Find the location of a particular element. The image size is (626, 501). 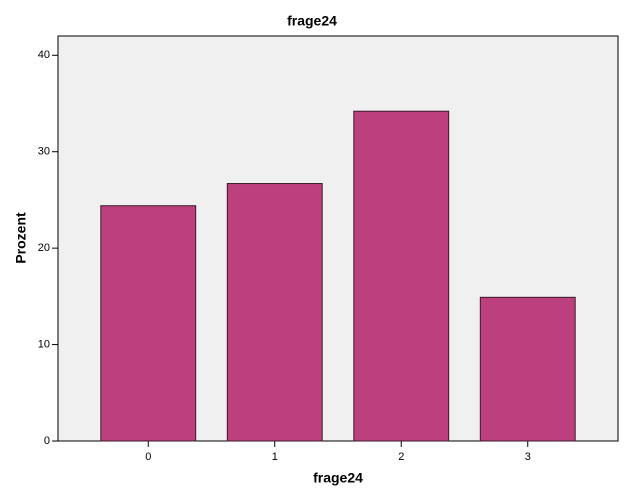

x-tick-label: 2 is located at coordinates (401, 457).